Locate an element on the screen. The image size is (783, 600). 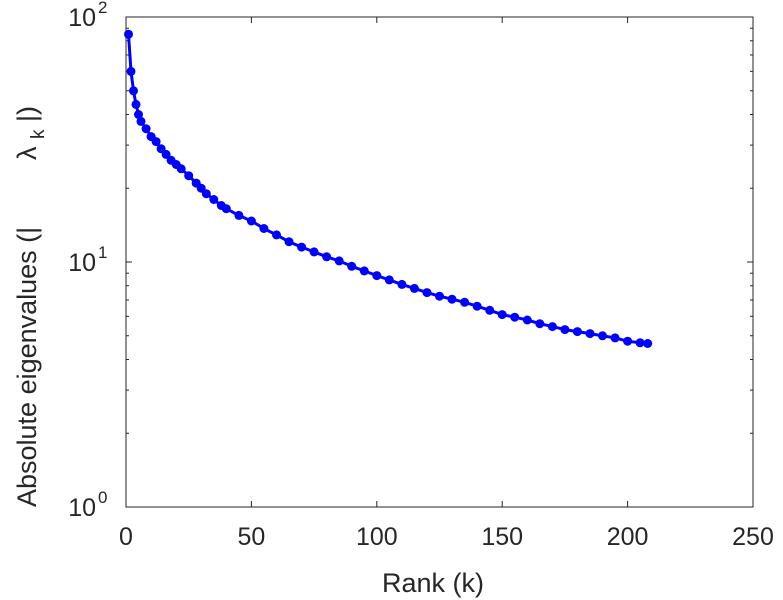
x-tick-label: 200 is located at coordinates (628, 537).